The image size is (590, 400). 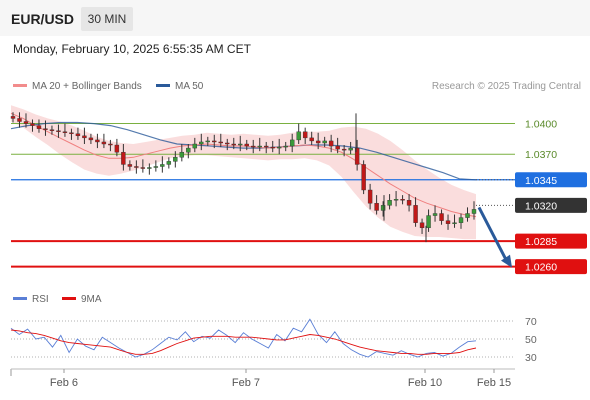 What do you see at coordinates (541, 155) in the screenshot?
I see `level-label-1-0370: 1.0370` at bounding box center [541, 155].